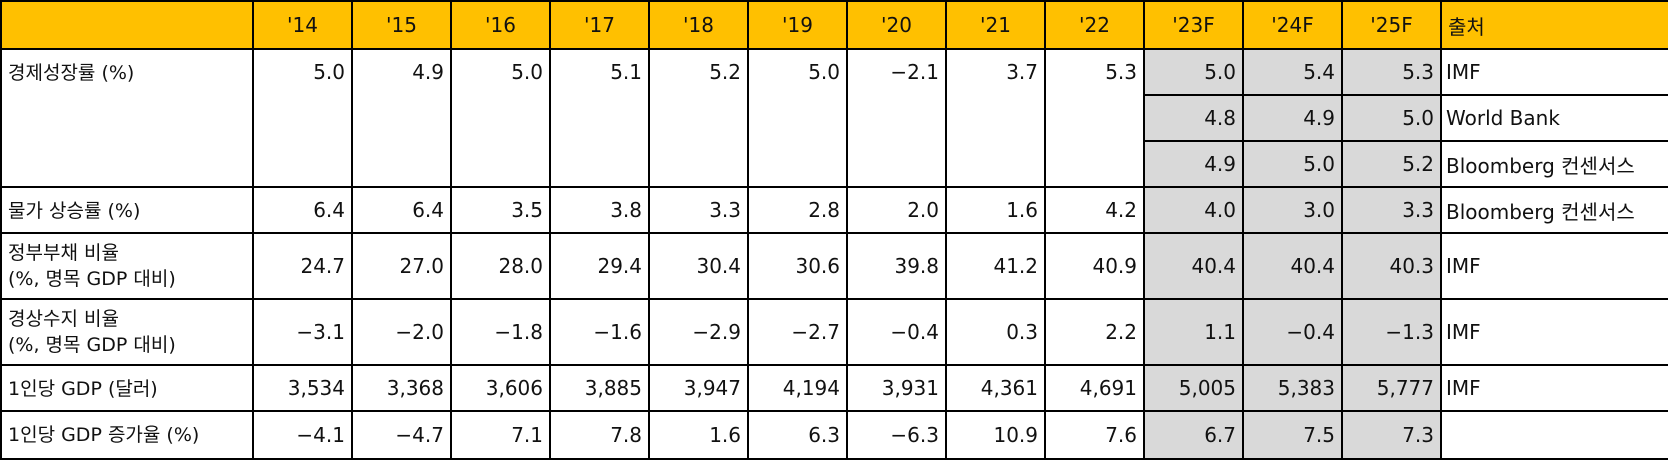  I want to click on value-cell: 3,606, so click(500, 388).